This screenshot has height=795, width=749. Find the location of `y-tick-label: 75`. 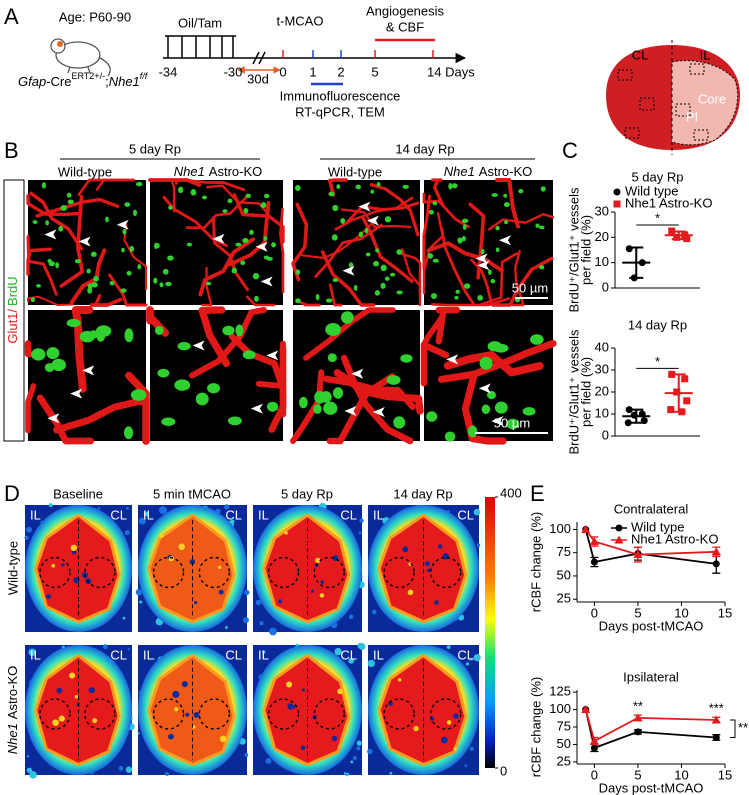

y-tick-label: 75 is located at coordinates (564, 551).